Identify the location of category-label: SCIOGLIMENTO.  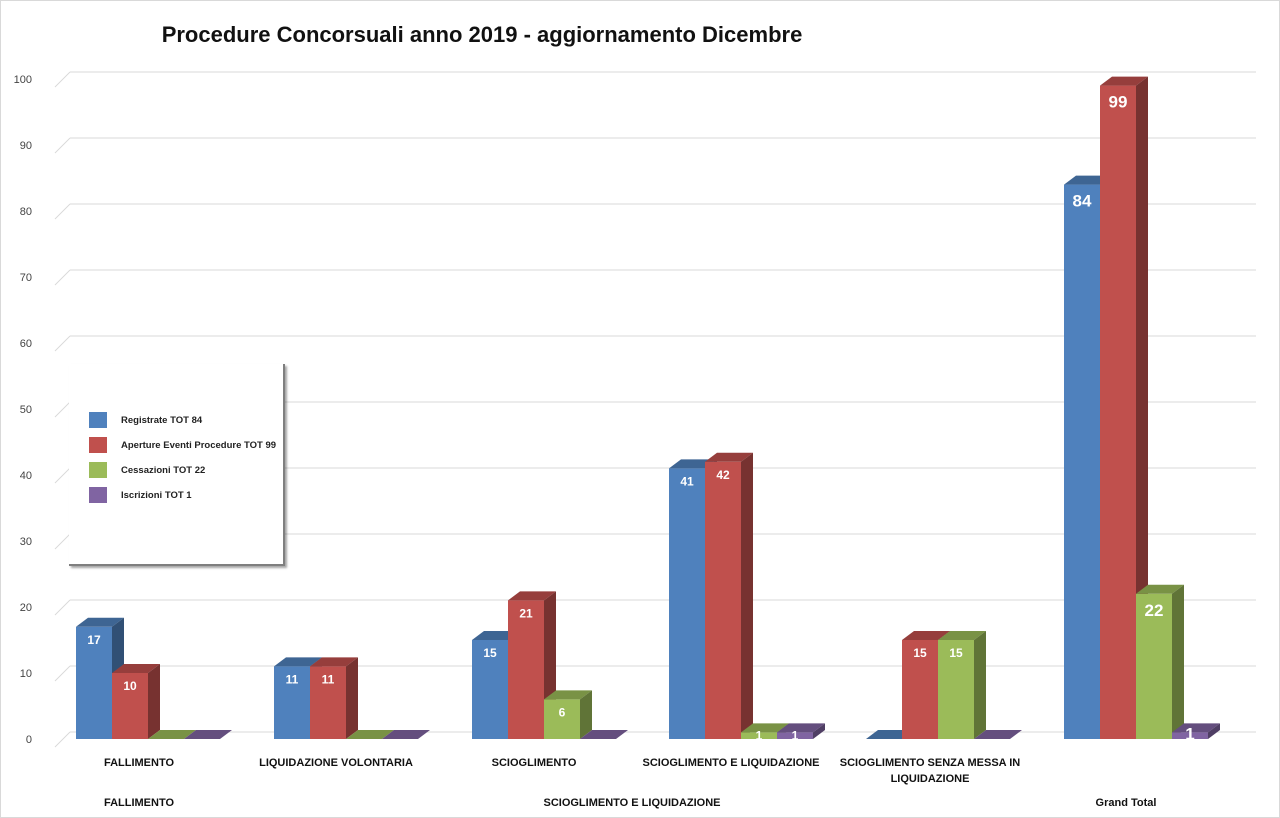
(534, 763).